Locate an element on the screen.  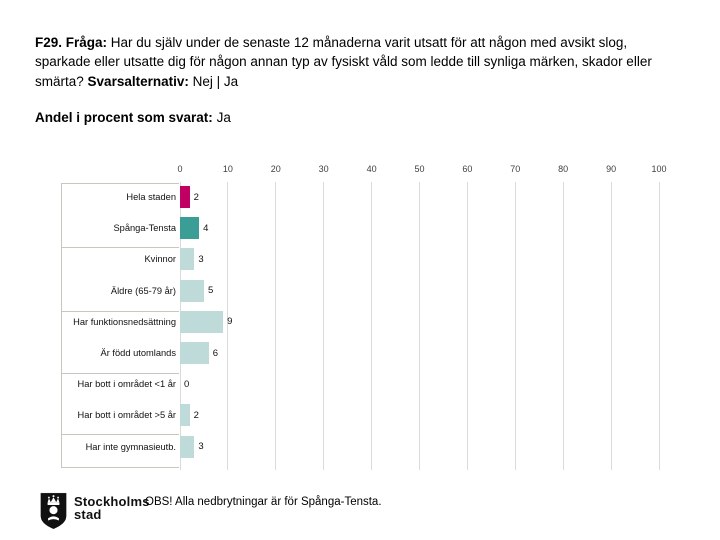
category-label: Har bott i området >5 år is located at coordinates (126, 415).